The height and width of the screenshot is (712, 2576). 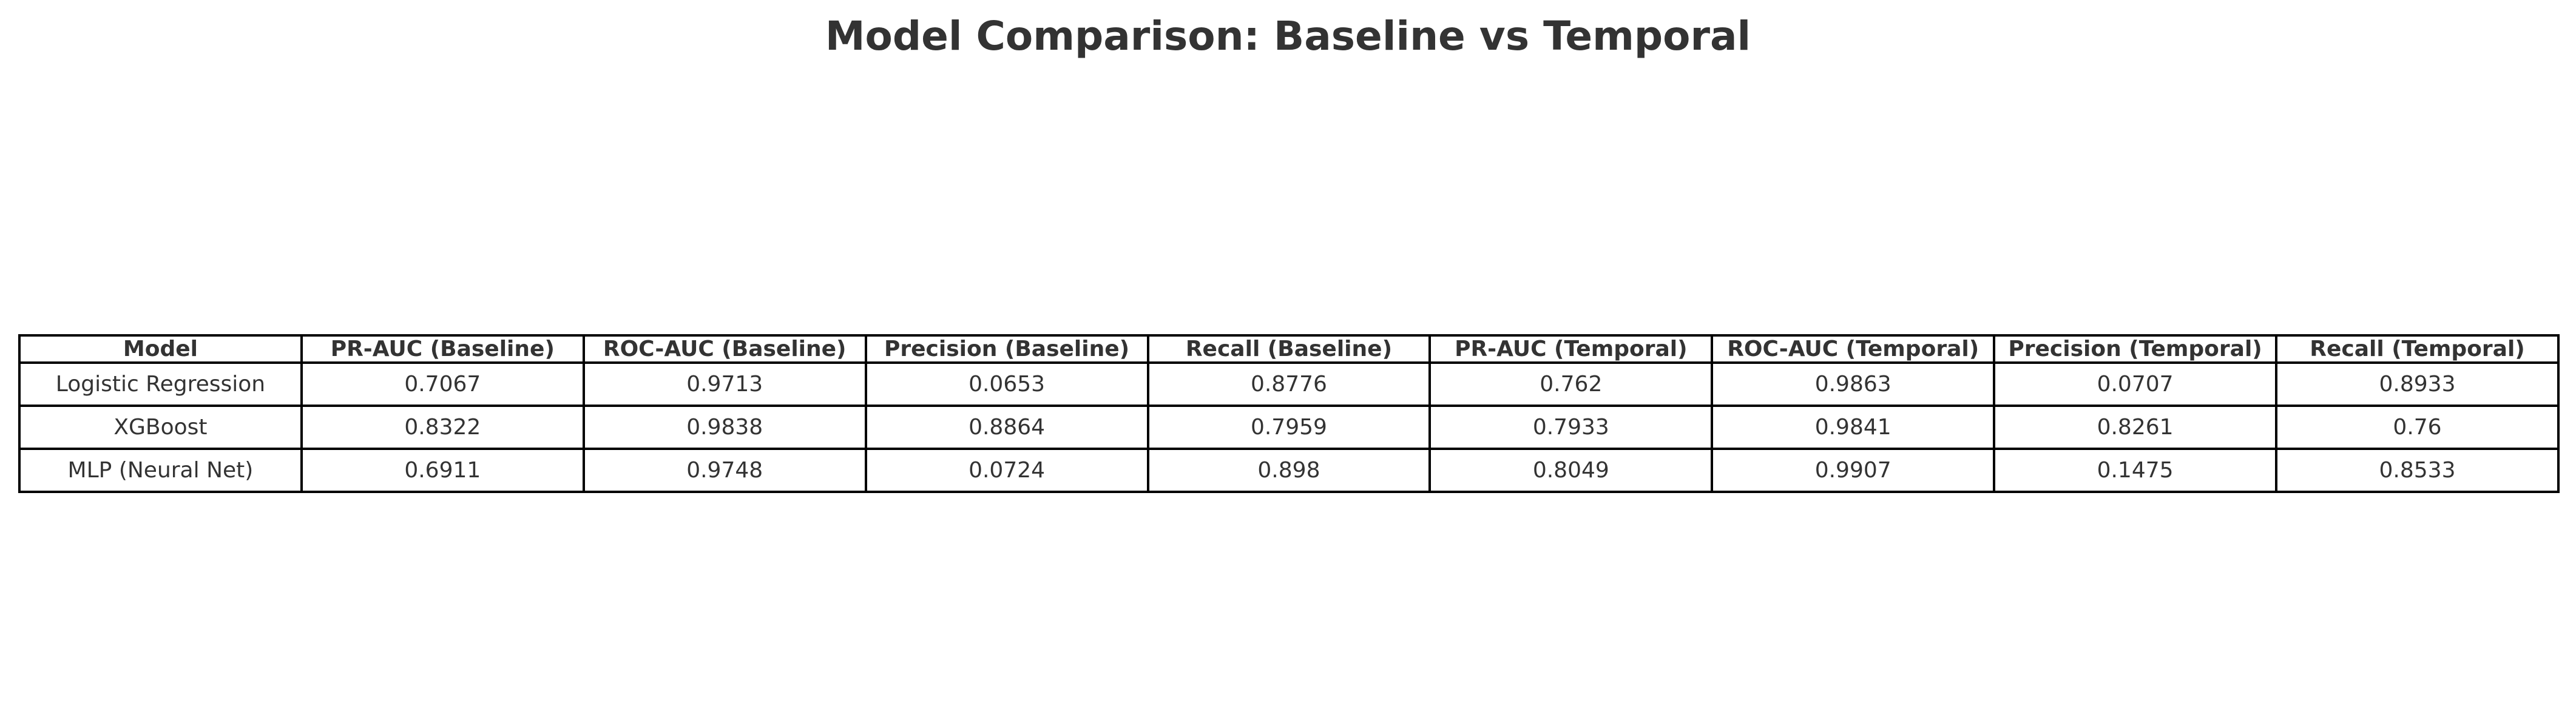 I want to click on metric-cell: 0.0707, so click(x=2135, y=384).